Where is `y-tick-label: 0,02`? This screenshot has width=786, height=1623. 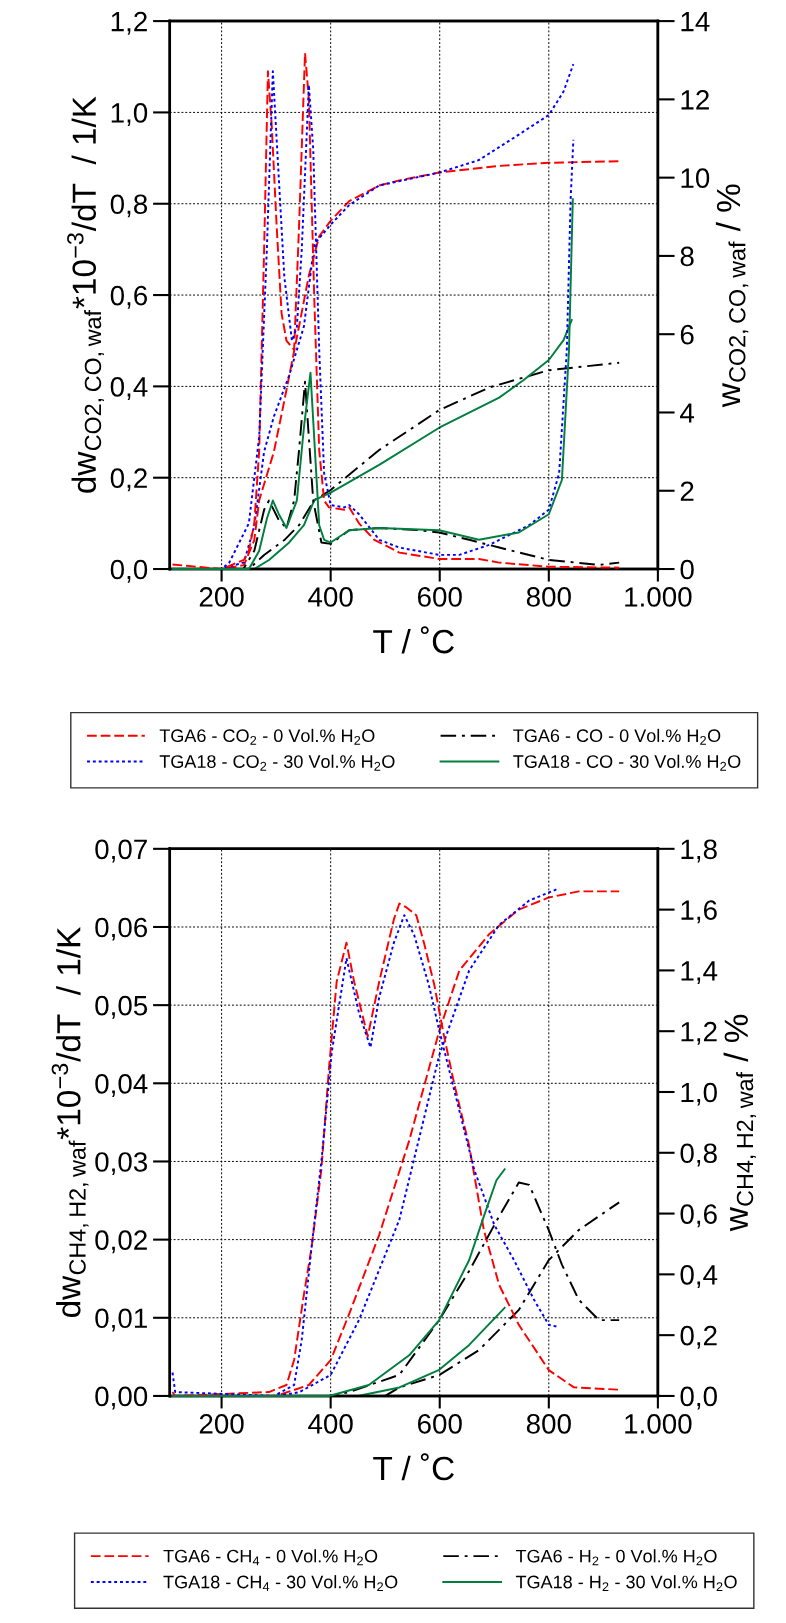
y-tick-label: 0,02 is located at coordinates (121, 1242).